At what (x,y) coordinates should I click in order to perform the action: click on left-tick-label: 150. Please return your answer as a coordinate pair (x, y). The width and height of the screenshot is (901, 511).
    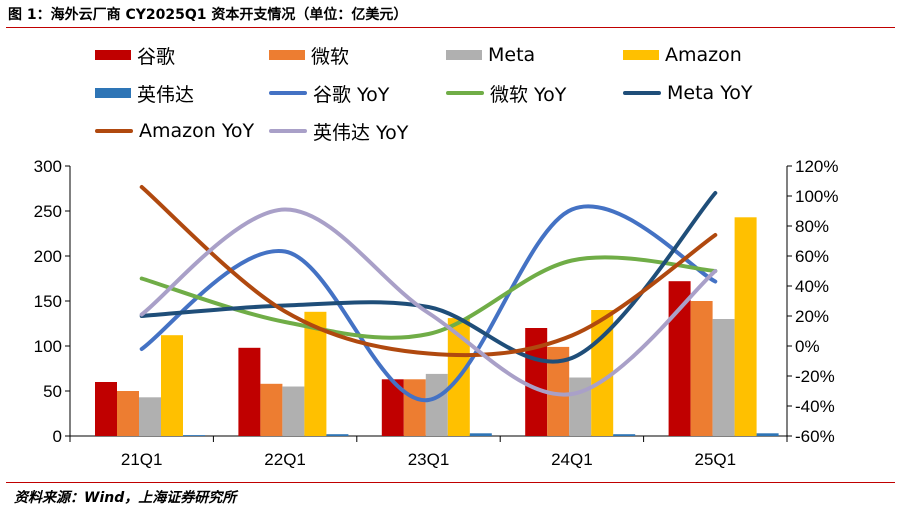
    Looking at the image, I should click on (48, 301).